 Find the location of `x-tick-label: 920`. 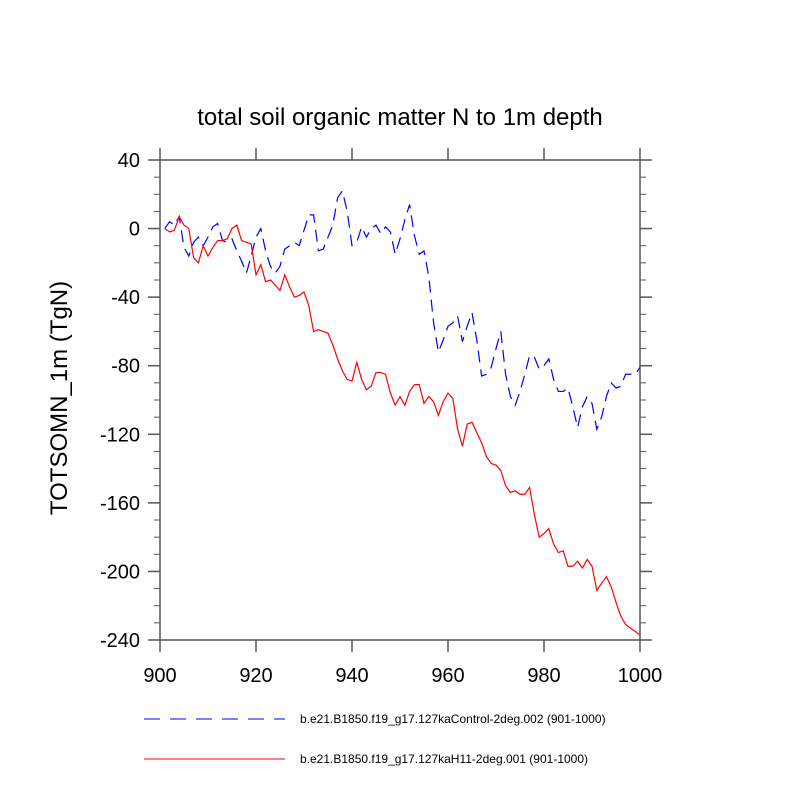

x-tick-label: 920 is located at coordinates (255, 676).